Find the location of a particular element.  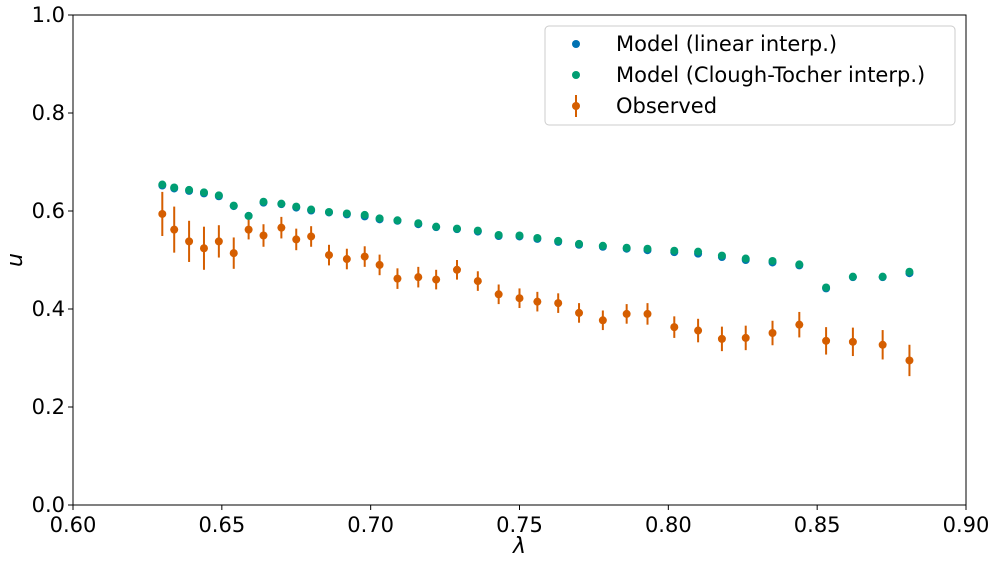

y-tick-label: 0.4 is located at coordinates (48, 309).